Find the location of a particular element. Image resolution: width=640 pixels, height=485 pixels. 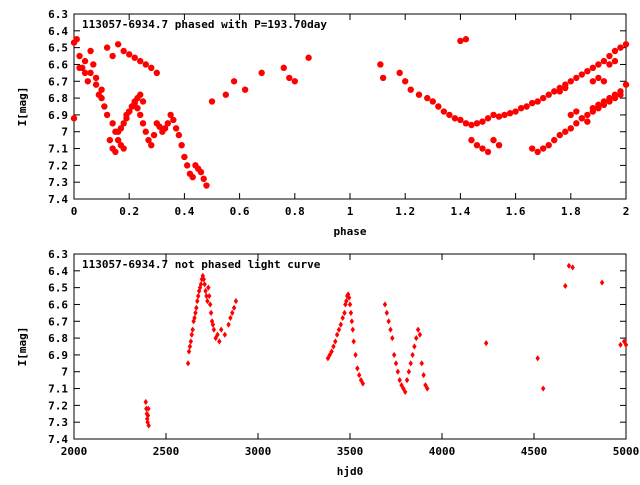

x-tick-label: 2 is located at coordinates (626, 211).